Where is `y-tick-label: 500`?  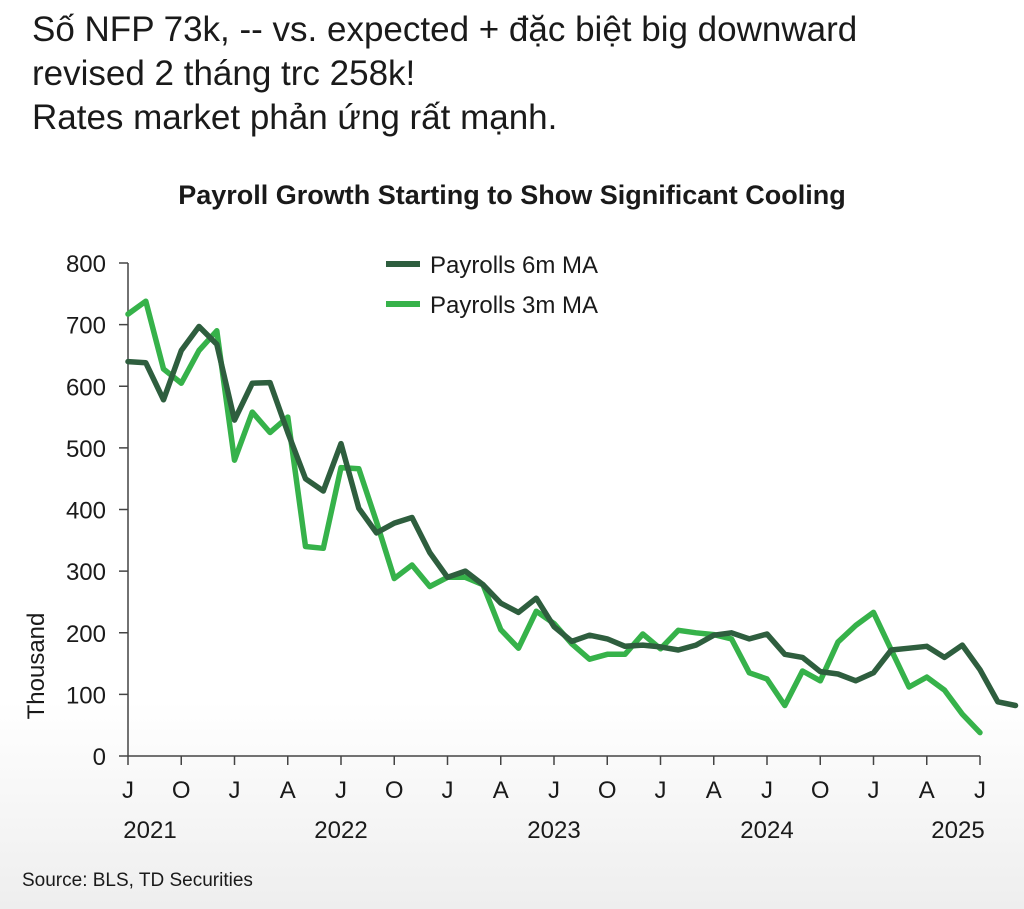
y-tick-label: 500 is located at coordinates (86, 449).